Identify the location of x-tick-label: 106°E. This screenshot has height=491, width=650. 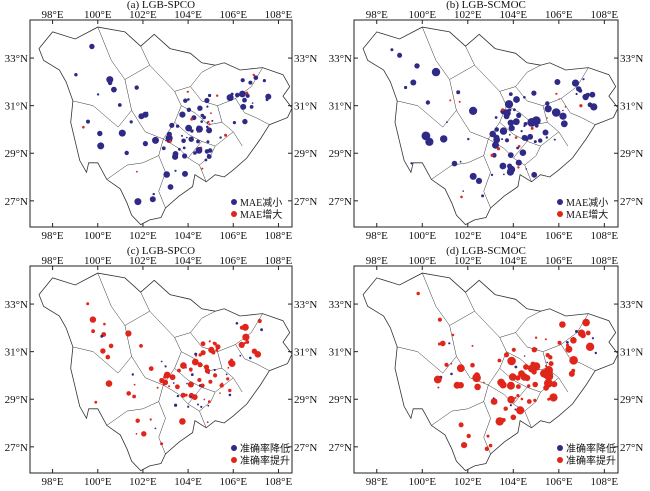
(559, 261).